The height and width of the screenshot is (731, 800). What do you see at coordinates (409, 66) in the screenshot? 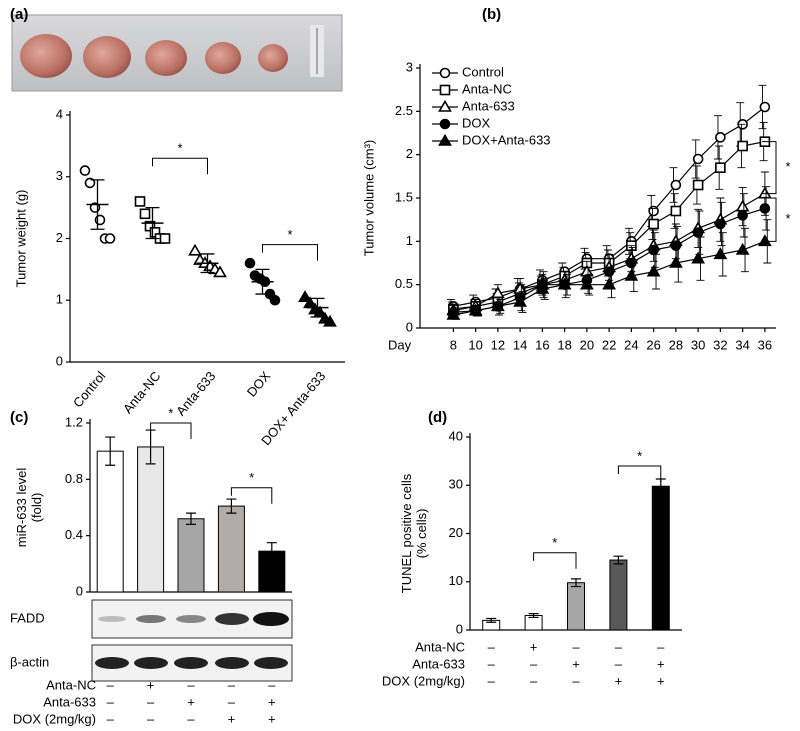
I see `y-tick-label: 3` at bounding box center [409, 66].